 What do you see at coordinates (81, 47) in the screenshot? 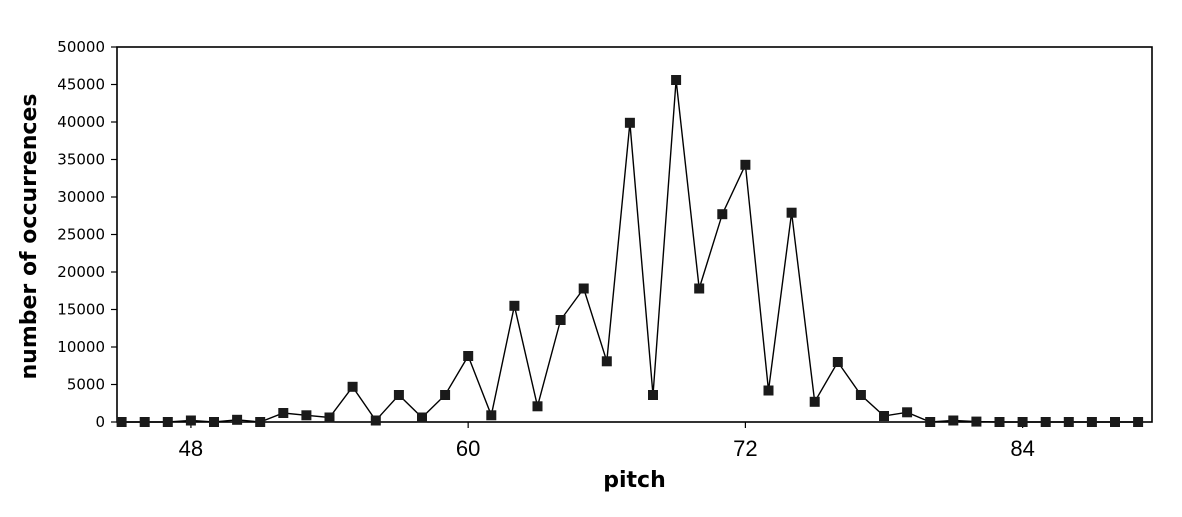
I see `y-tick-label: 50000` at bounding box center [81, 47].